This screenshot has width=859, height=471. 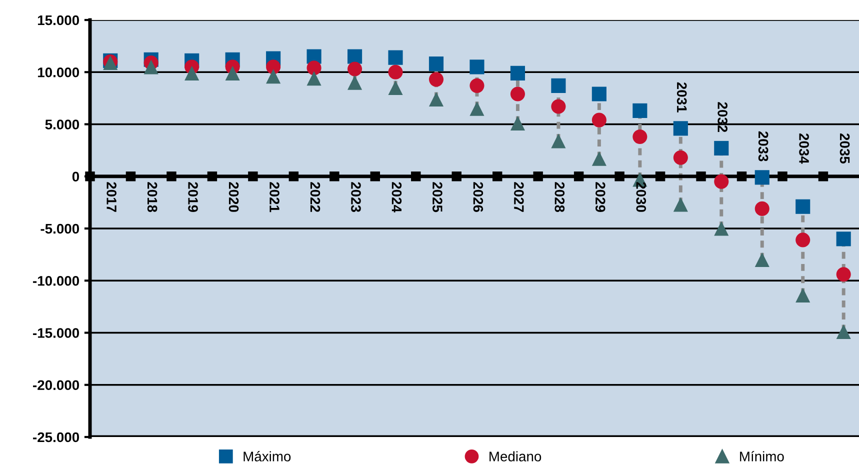 What do you see at coordinates (723, 117) in the screenshot?
I see `x-tick-label: 2032` at bounding box center [723, 117].